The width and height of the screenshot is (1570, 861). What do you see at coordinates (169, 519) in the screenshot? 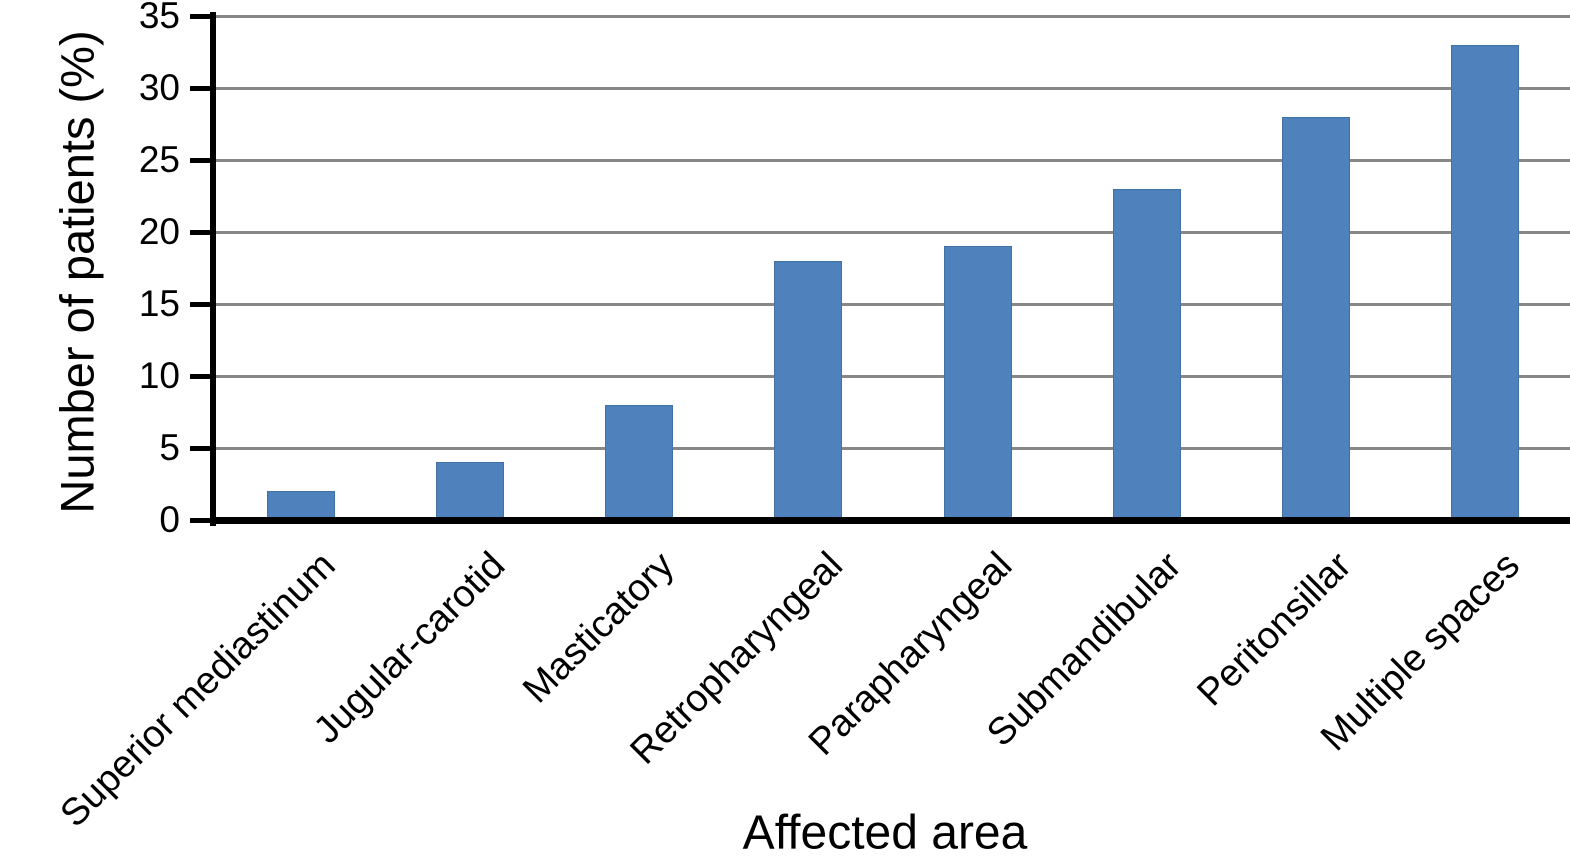
I see `y-tick-label: 0` at bounding box center [169, 519].